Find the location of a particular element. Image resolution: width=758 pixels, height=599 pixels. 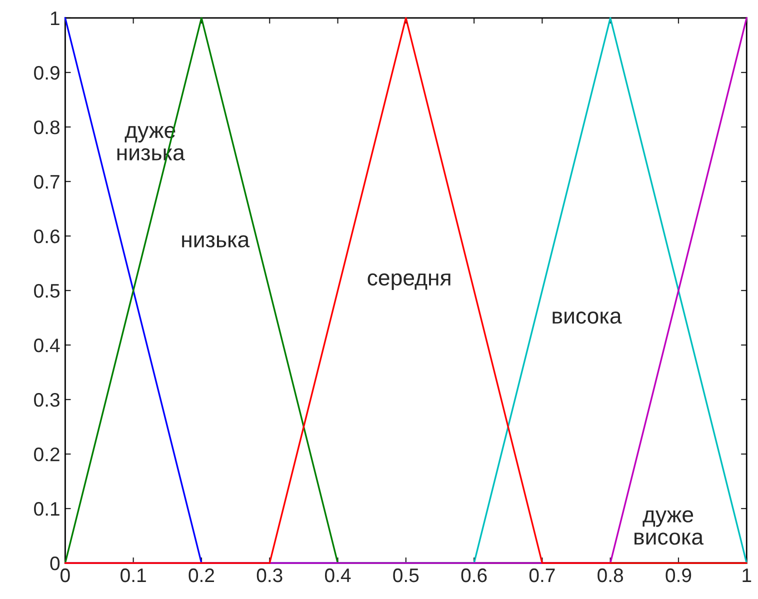

y-tick-label: 0.6 is located at coordinates (47, 236).